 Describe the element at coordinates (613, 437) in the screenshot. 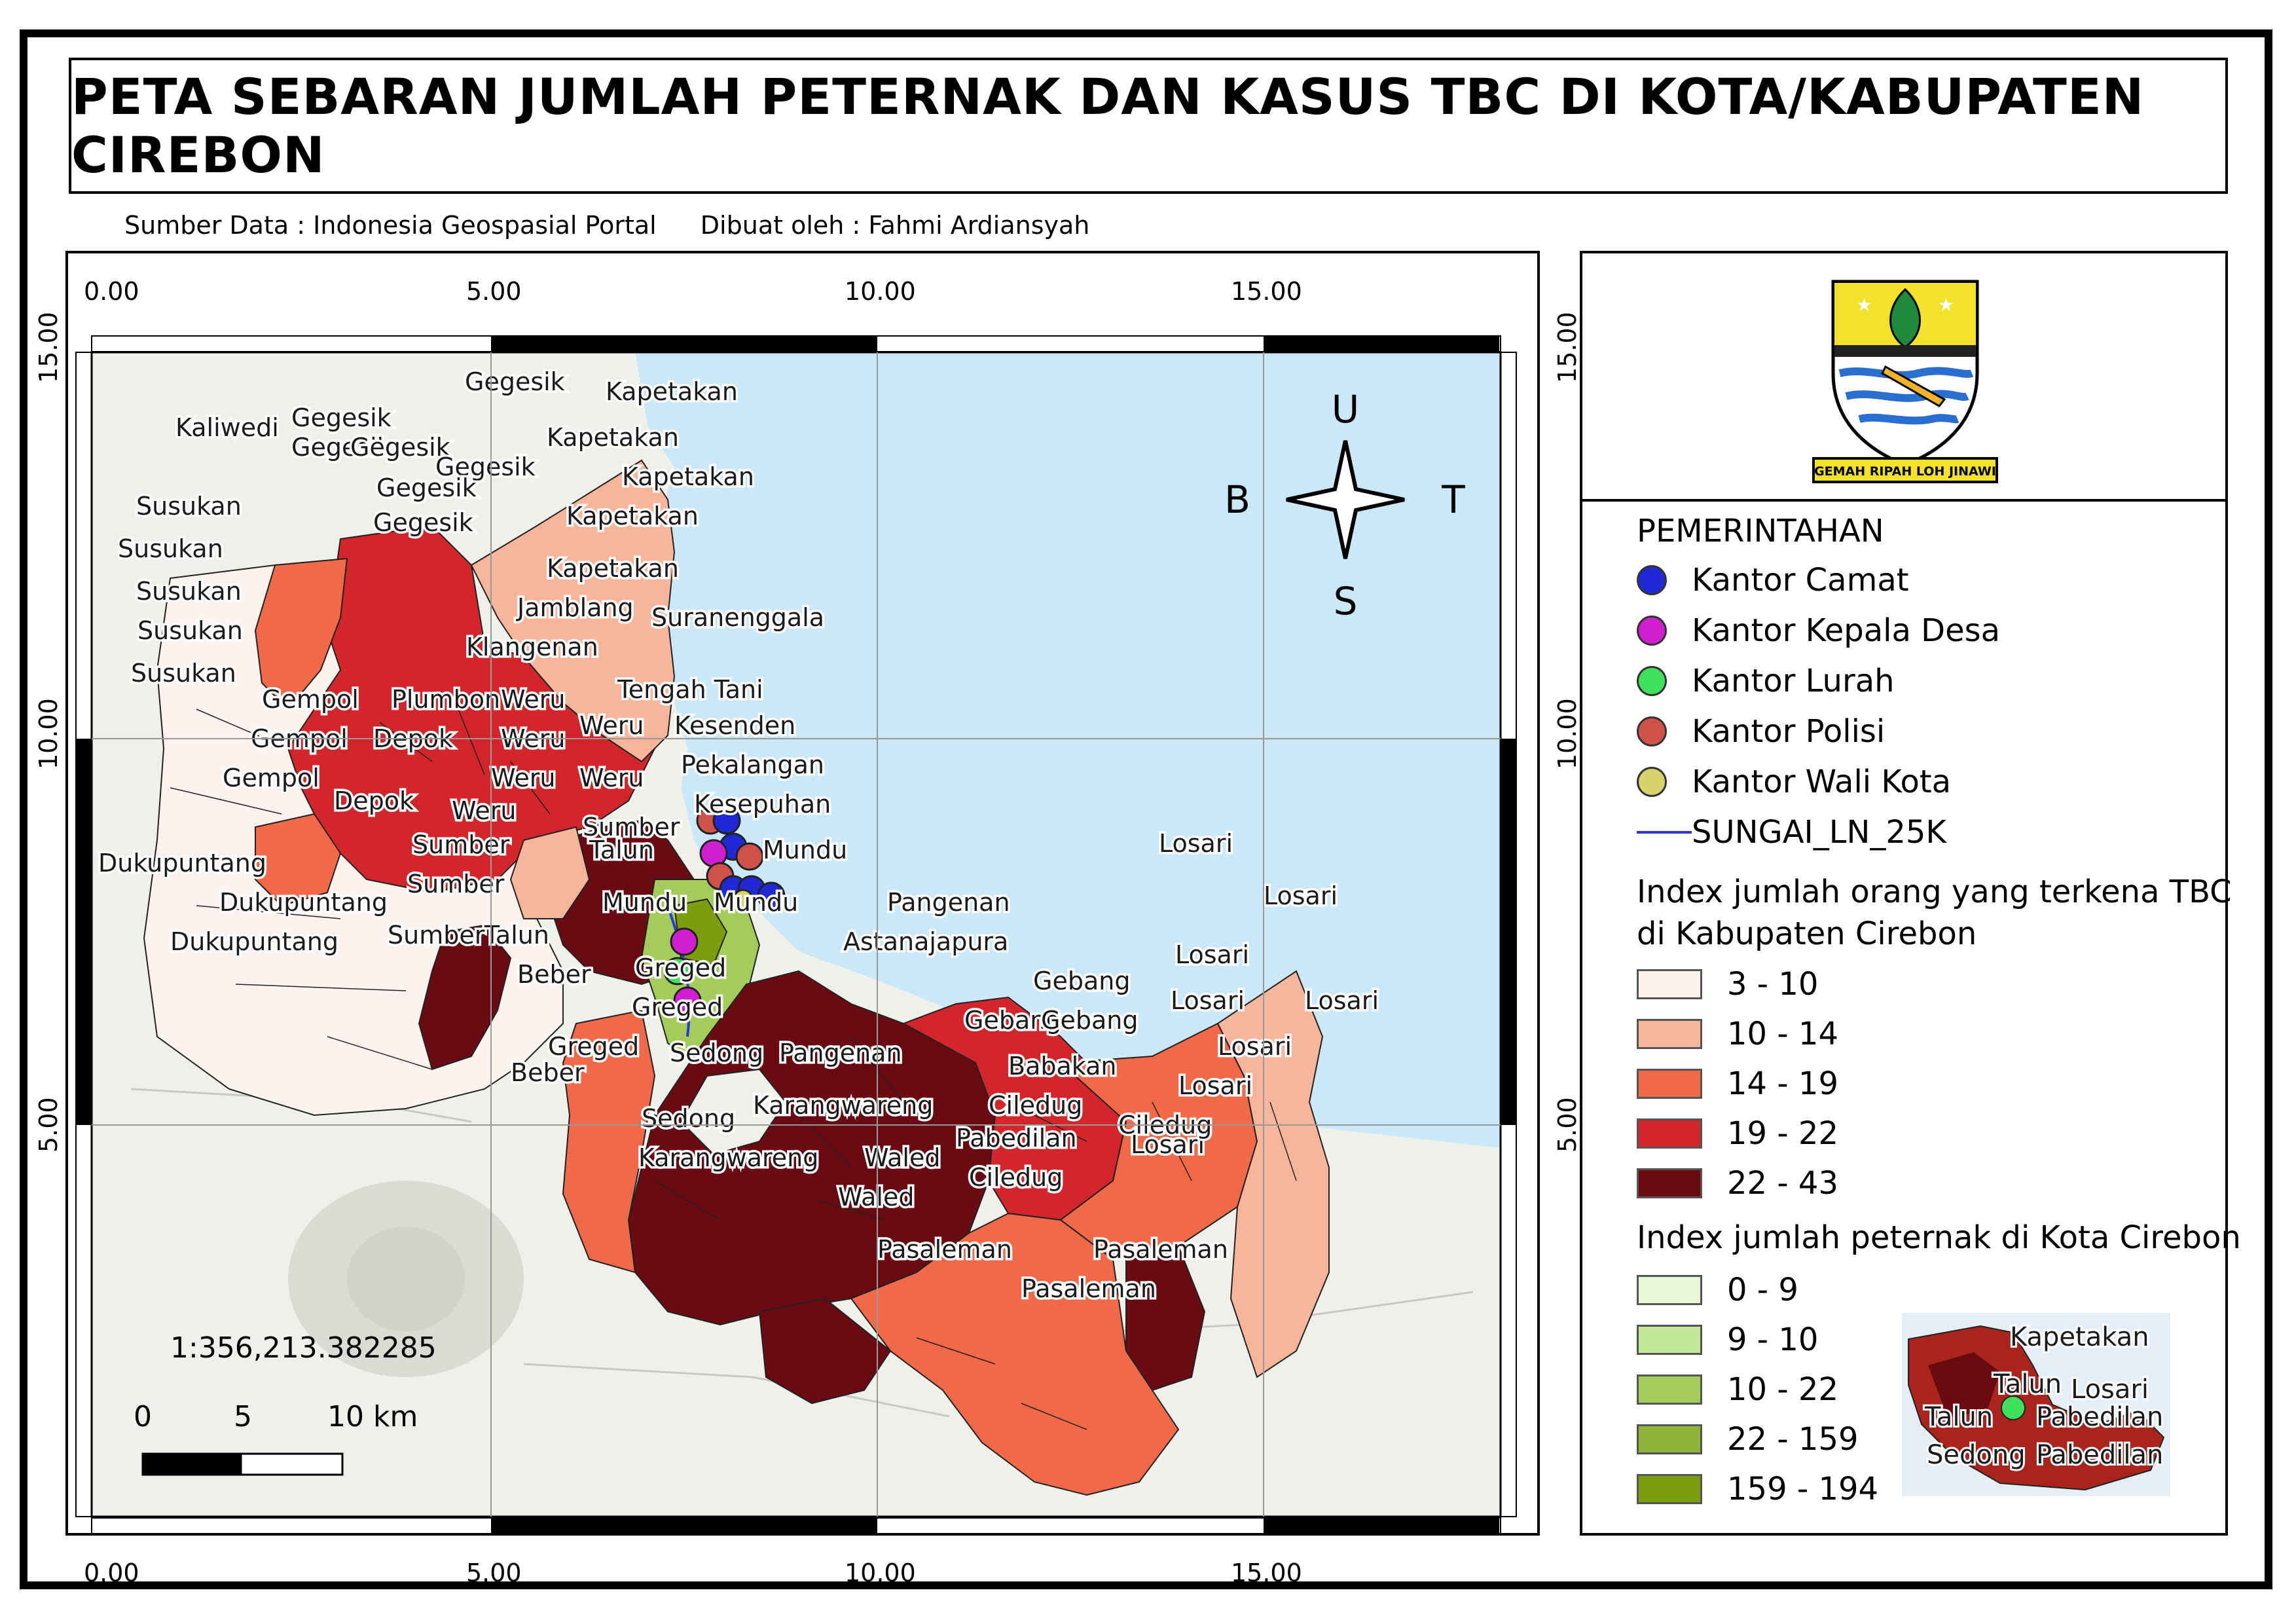

I see `place-label: Kapetakan` at that location.